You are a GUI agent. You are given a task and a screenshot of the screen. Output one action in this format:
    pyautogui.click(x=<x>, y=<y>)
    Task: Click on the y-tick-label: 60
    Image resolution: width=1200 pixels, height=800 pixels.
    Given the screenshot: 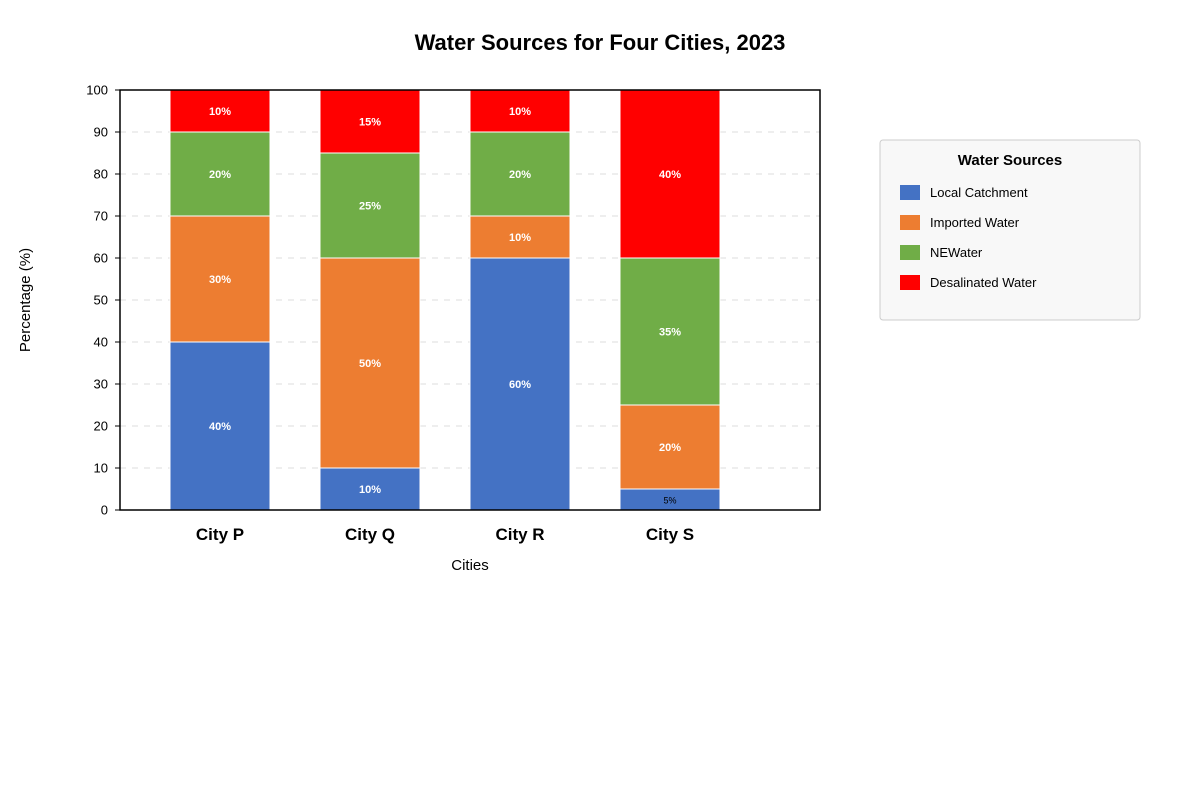 What is the action you would take?
    pyautogui.click(x=101, y=258)
    